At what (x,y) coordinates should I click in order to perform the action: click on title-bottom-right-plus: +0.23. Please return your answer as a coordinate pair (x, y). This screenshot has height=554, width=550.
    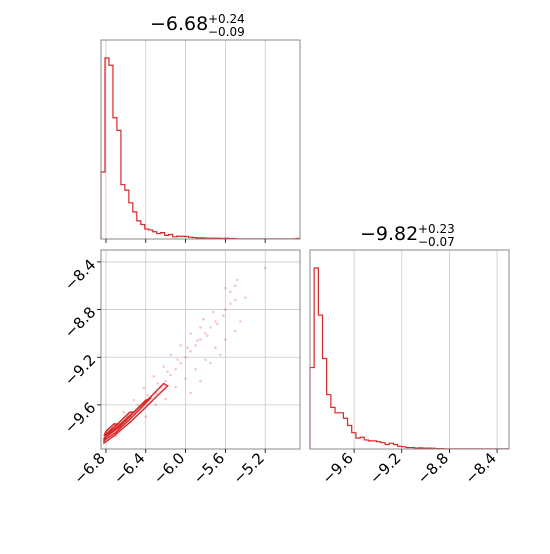
    Looking at the image, I should click on (436, 229).